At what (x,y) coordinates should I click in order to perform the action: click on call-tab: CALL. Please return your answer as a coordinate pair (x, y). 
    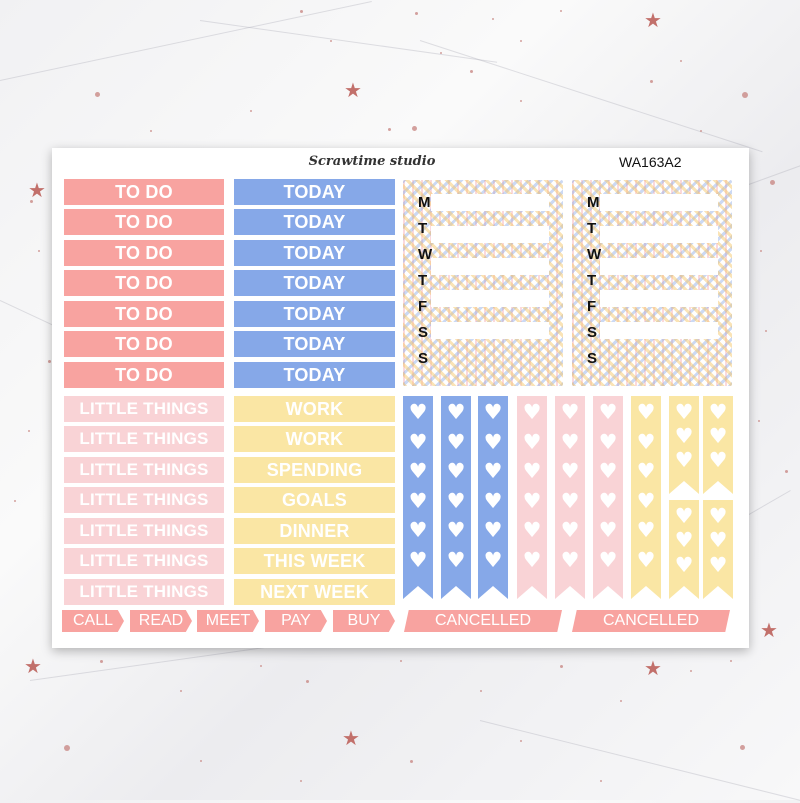
    Looking at the image, I should click on (93, 621).